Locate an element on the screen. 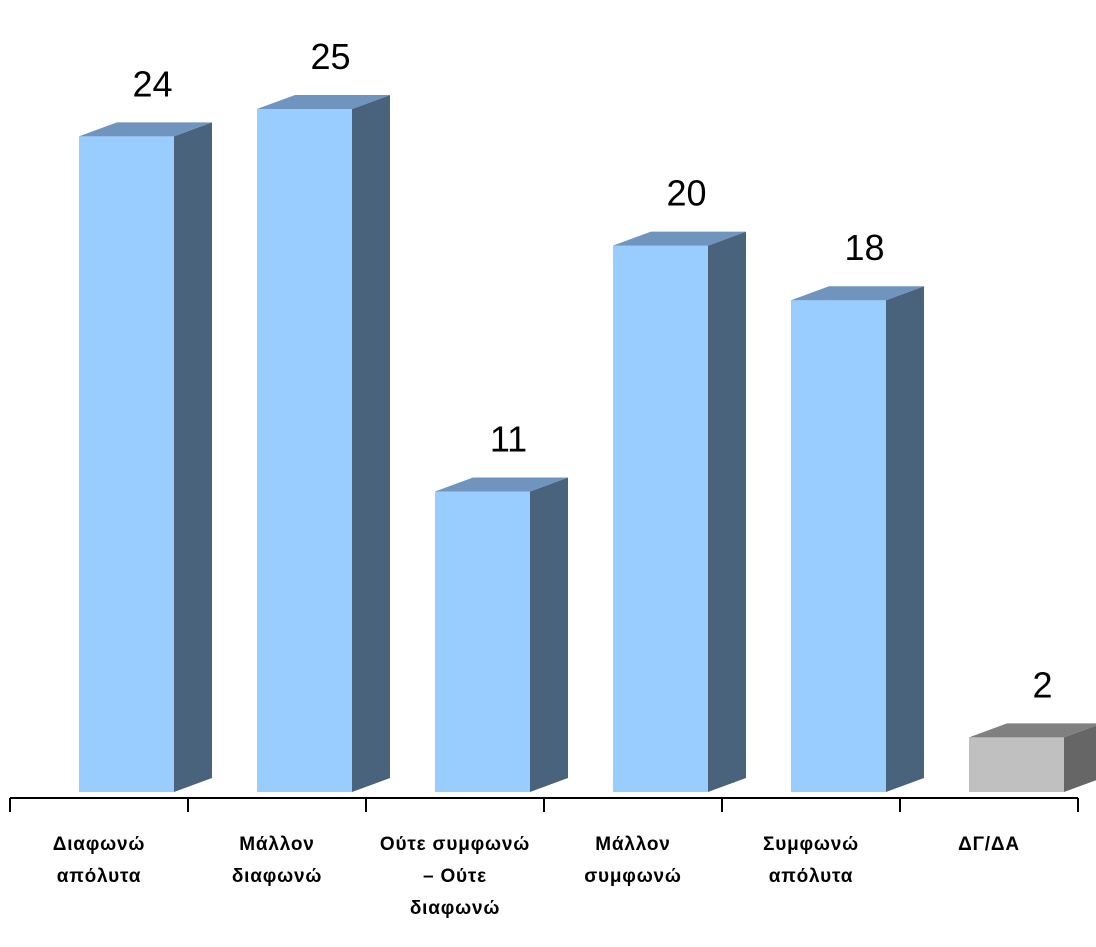  data-label: 24 is located at coordinates (152, 83).